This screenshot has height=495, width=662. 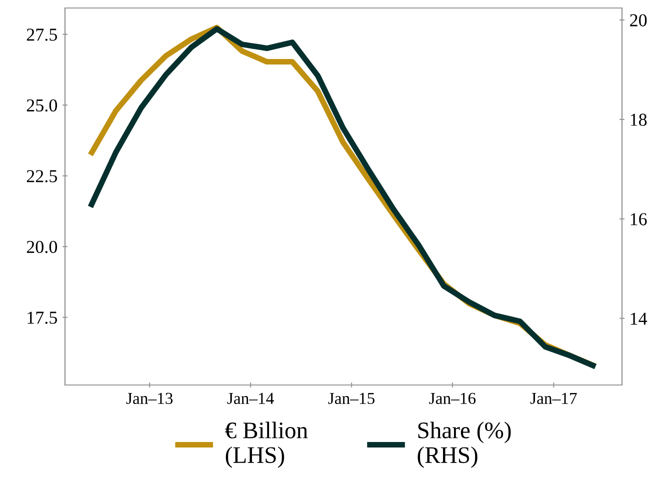 What do you see at coordinates (149, 398) in the screenshot?
I see `x-tick-label: Jan–13` at bounding box center [149, 398].